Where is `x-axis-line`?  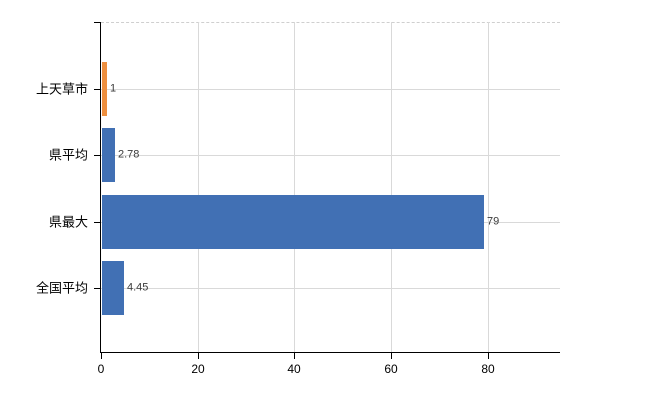 x-axis-line is located at coordinates (330, 352).